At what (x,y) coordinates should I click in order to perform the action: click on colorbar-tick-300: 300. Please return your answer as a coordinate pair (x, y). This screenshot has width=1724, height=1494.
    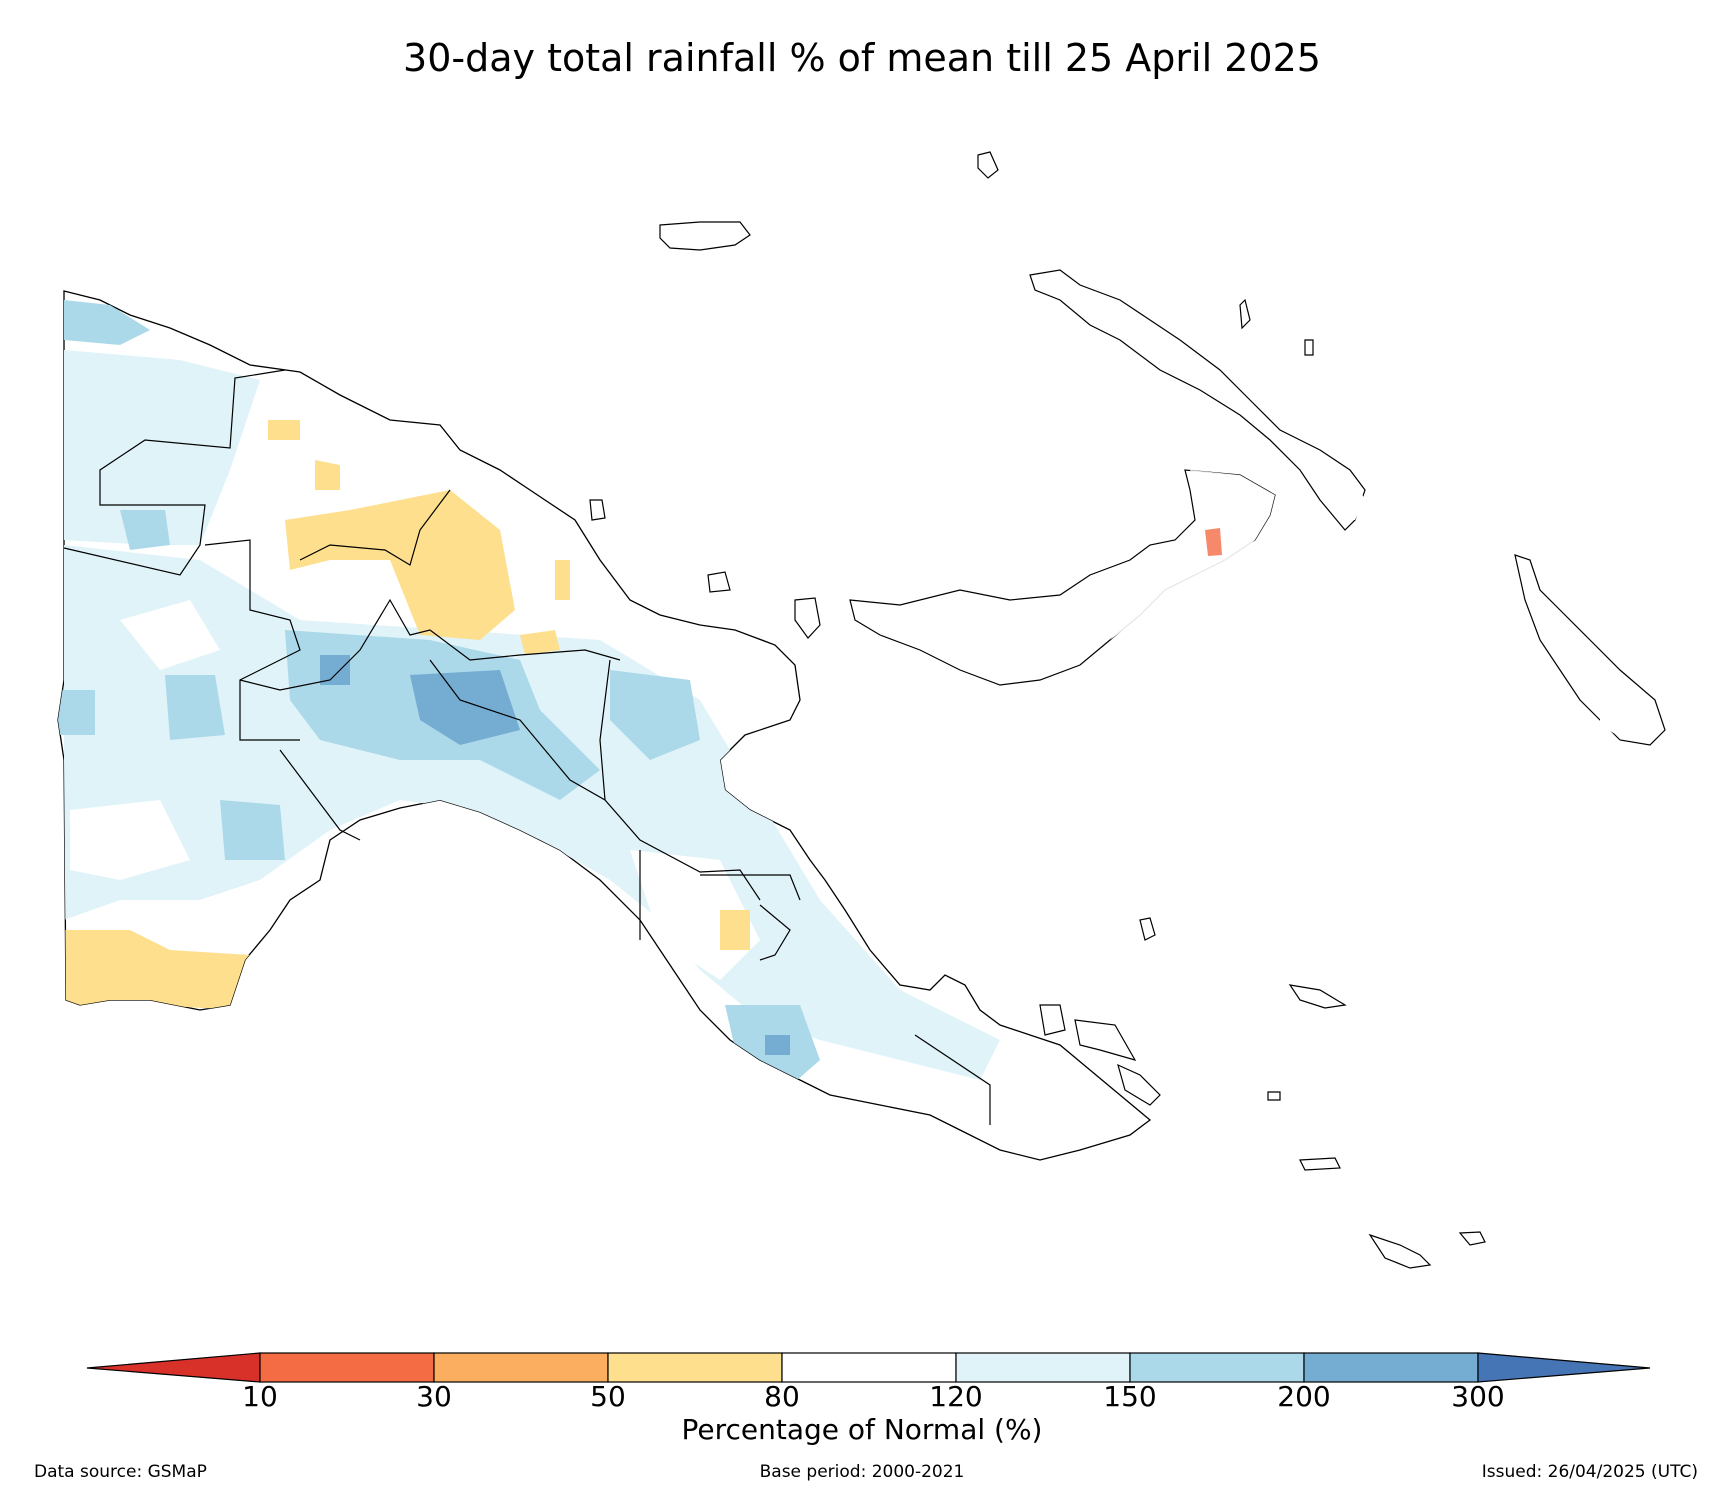
    Looking at the image, I should click on (1478, 1396).